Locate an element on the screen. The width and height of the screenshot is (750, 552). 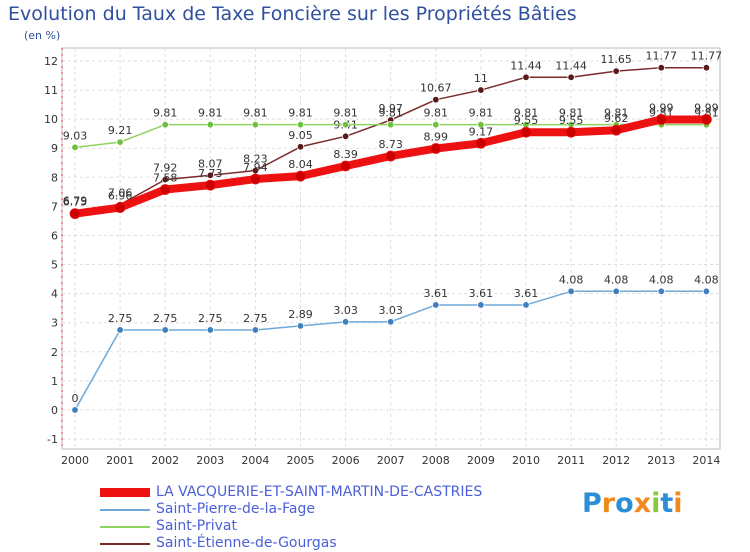
data-label: 7.73 is located at coordinates (210, 173).